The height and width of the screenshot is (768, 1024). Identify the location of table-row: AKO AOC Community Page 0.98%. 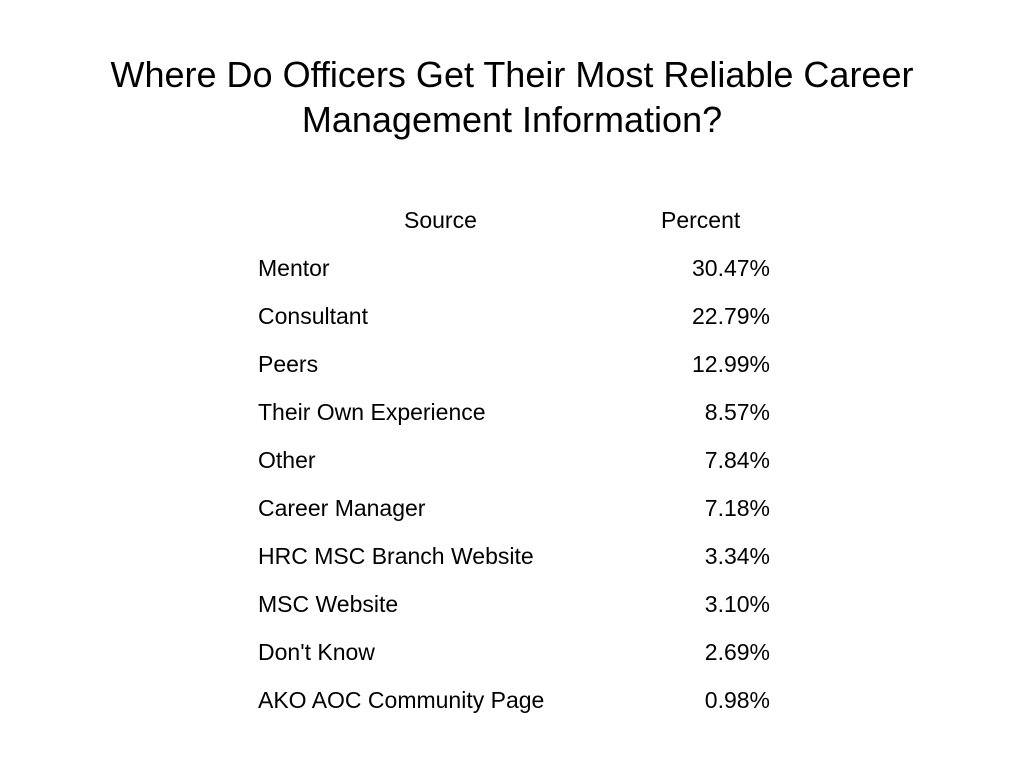
(514, 706).